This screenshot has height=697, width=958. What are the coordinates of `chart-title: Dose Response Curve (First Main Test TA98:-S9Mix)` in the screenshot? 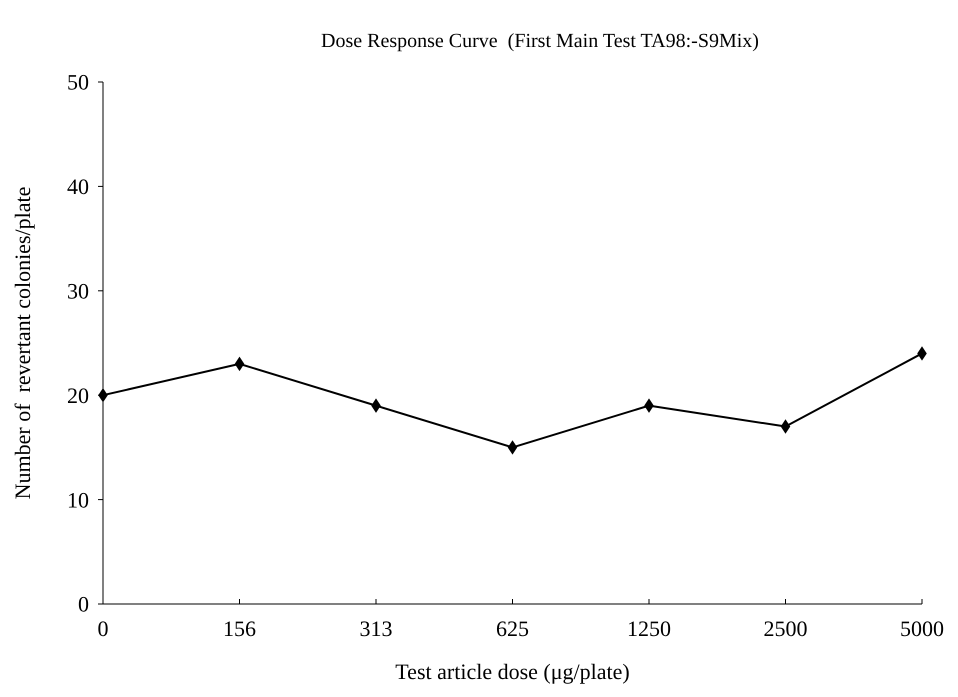 It's located at (540, 41).